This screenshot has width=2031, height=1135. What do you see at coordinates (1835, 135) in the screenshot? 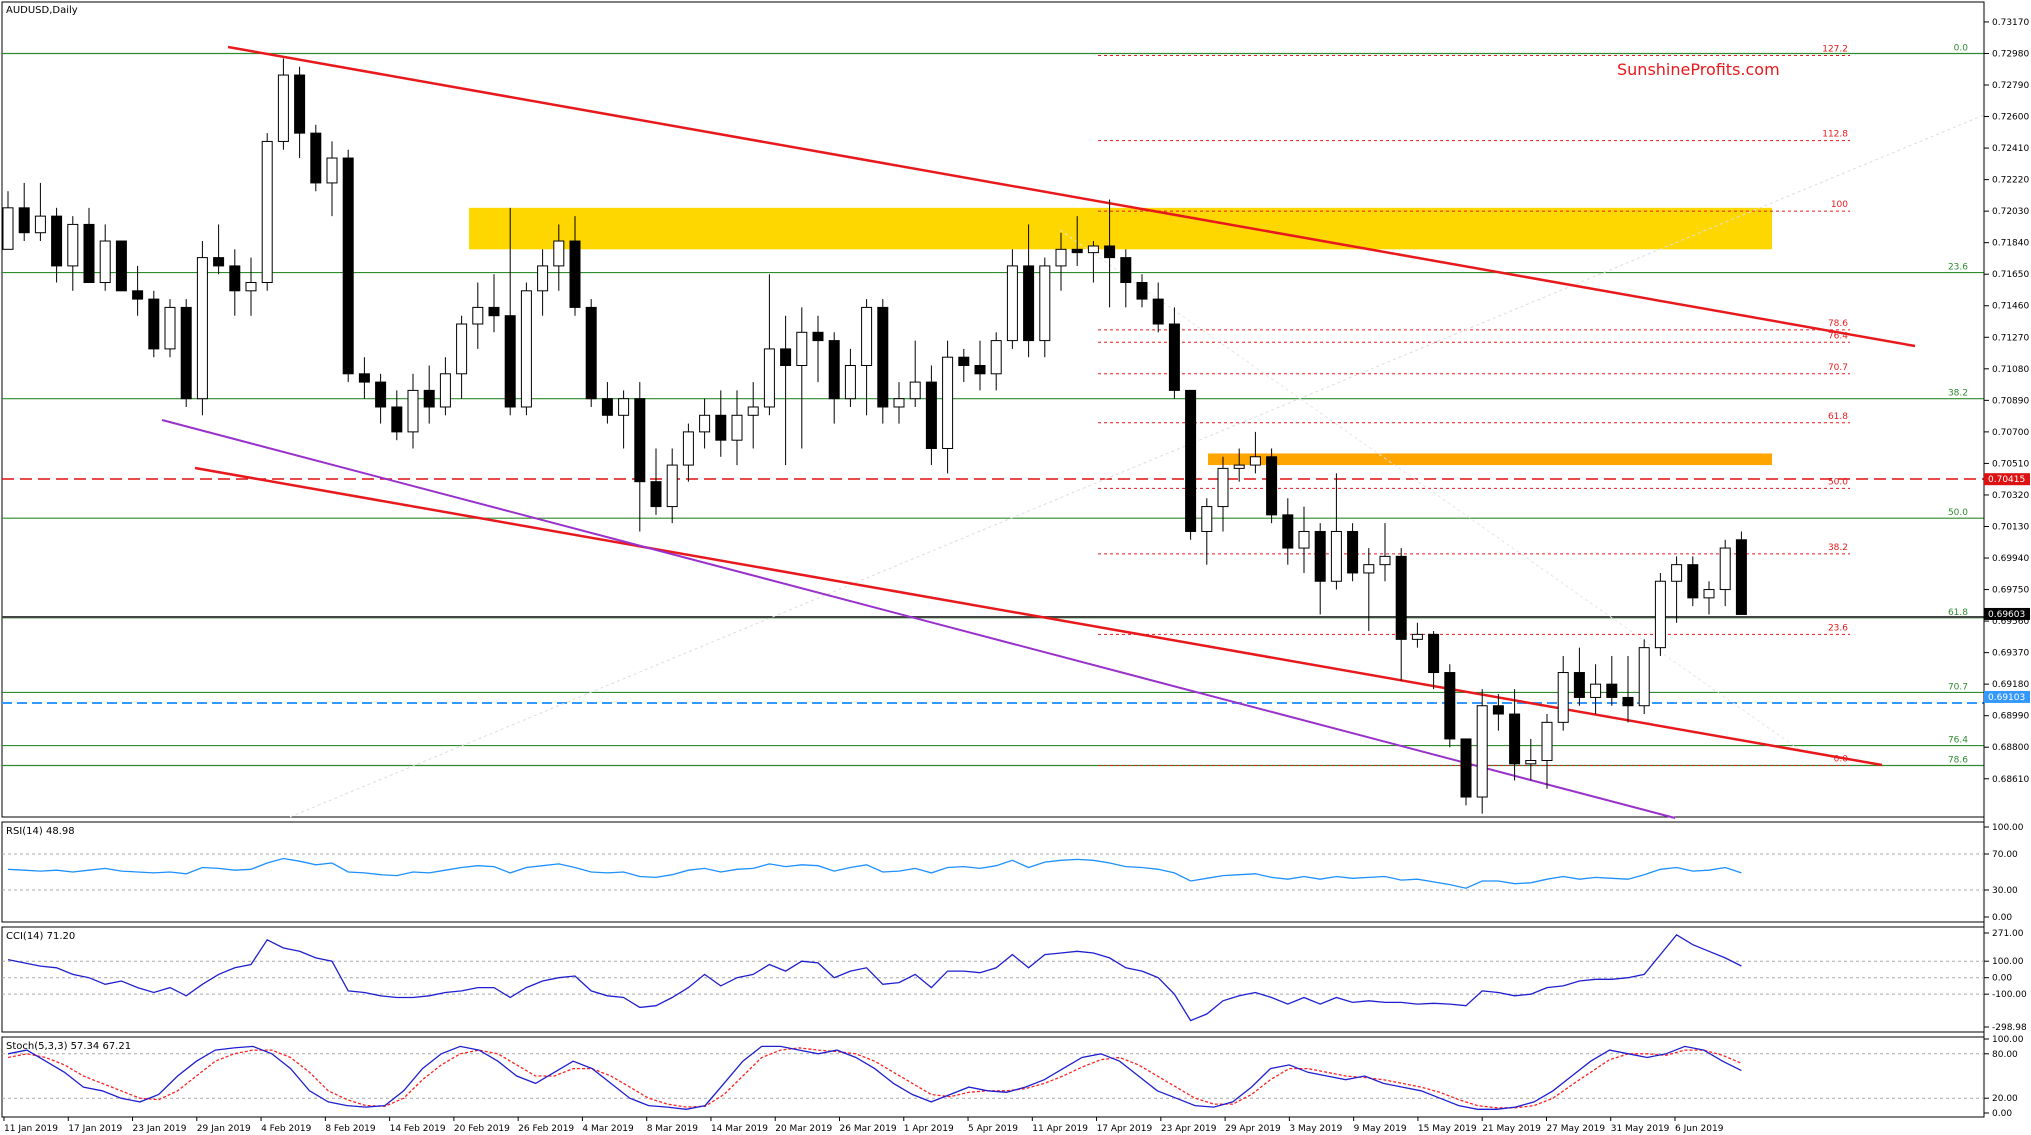
I see `fib-red-label: 112.8` at bounding box center [1835, 135].